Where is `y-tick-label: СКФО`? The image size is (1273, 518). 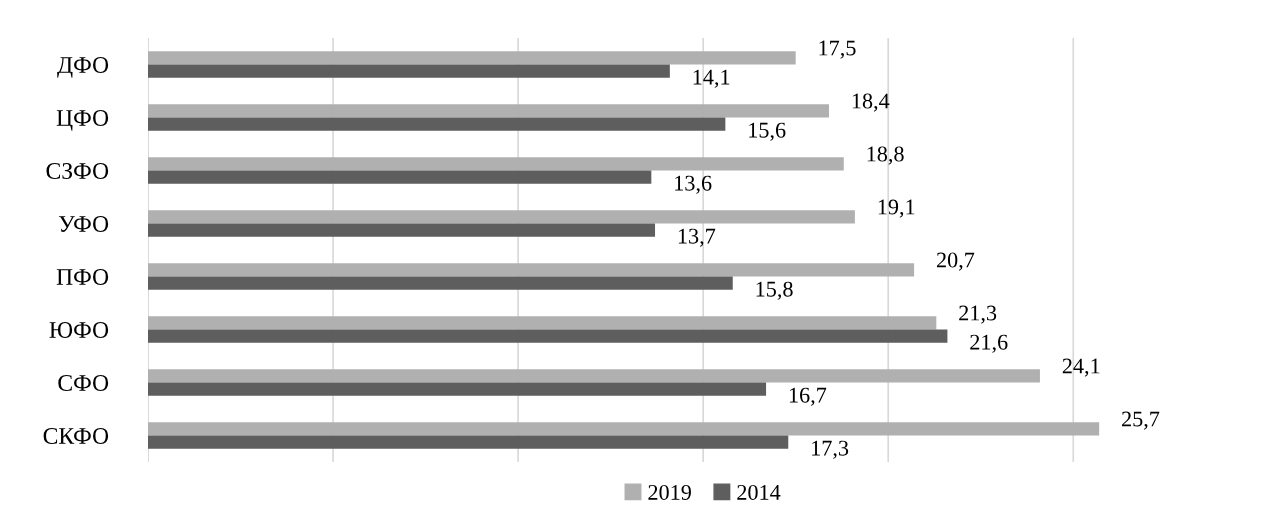
y-tick-label: СКФО is located at coordinates (76, 436).